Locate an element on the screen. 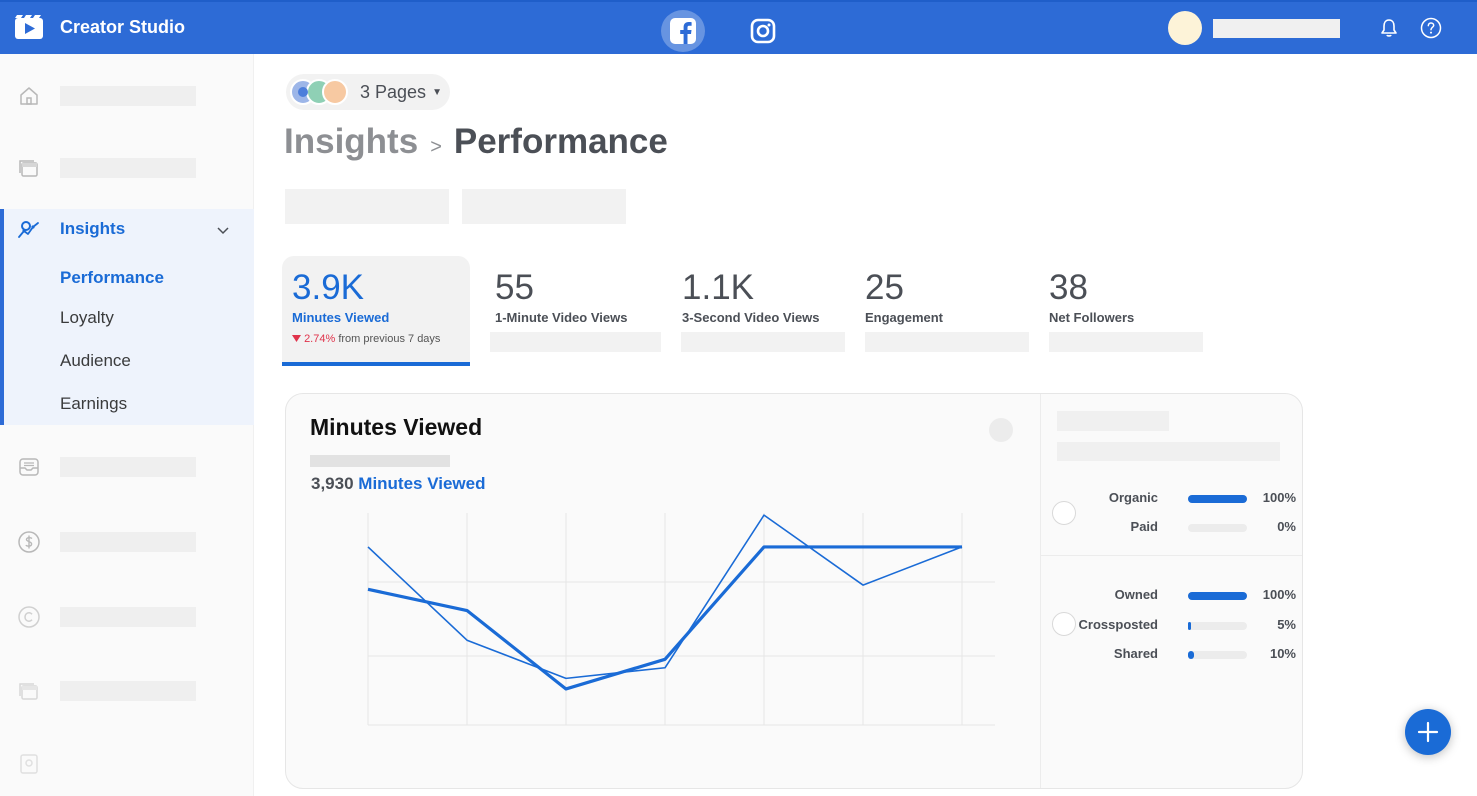  source-label: Paid is located at coordinates (1144, 526).